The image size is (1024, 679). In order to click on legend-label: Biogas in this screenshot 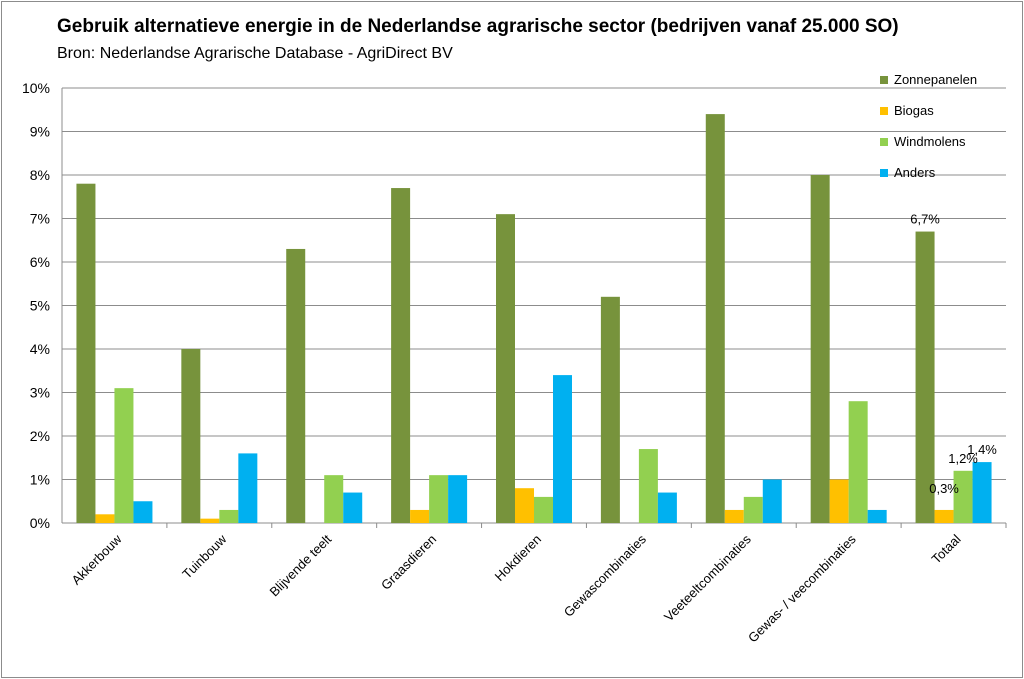, I will do `click(914, 110)`.